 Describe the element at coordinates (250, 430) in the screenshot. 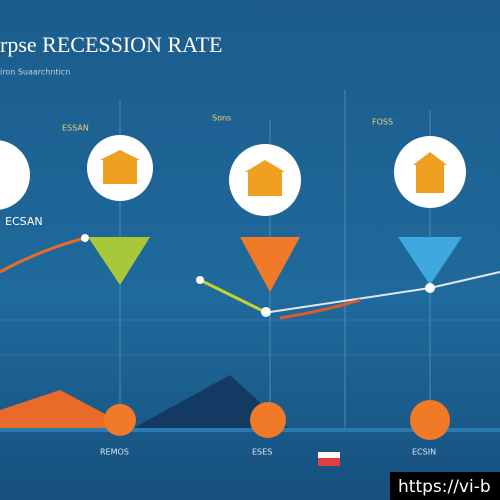

I see `band` at that location.